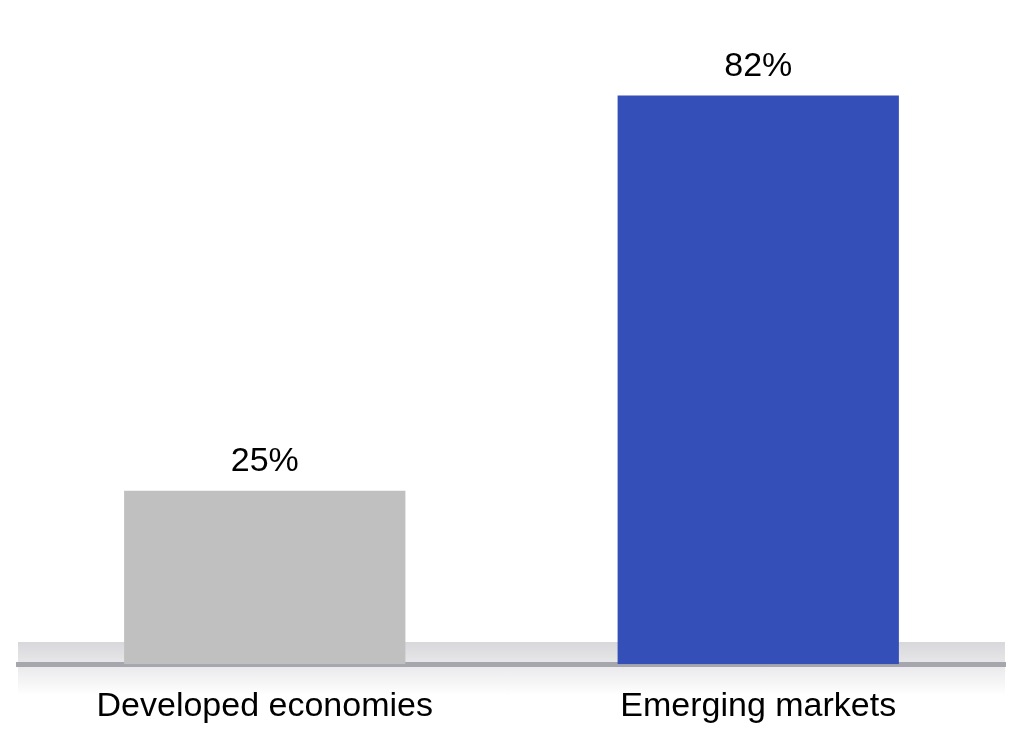 The width and height of the screenshot is (1013, 749). Describe the element at coordinates (758, 63) in the screenshot. I see `data-label: 82%` at that location.